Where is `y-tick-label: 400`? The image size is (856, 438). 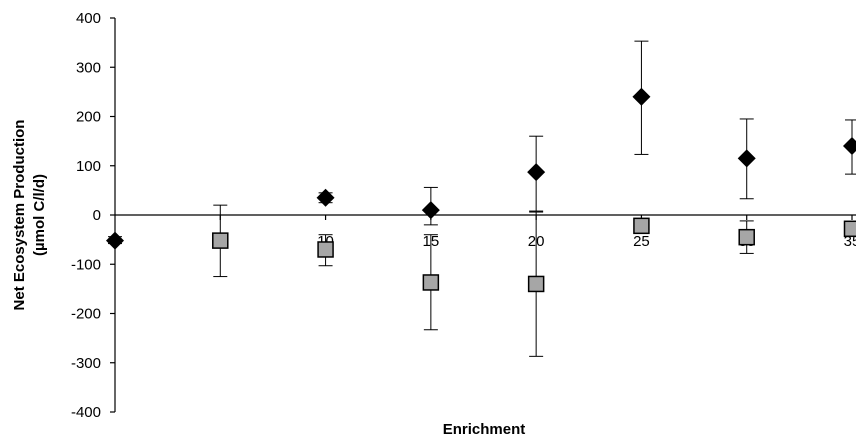
y-tick-label: 400 is located at coordinates (88, 18).